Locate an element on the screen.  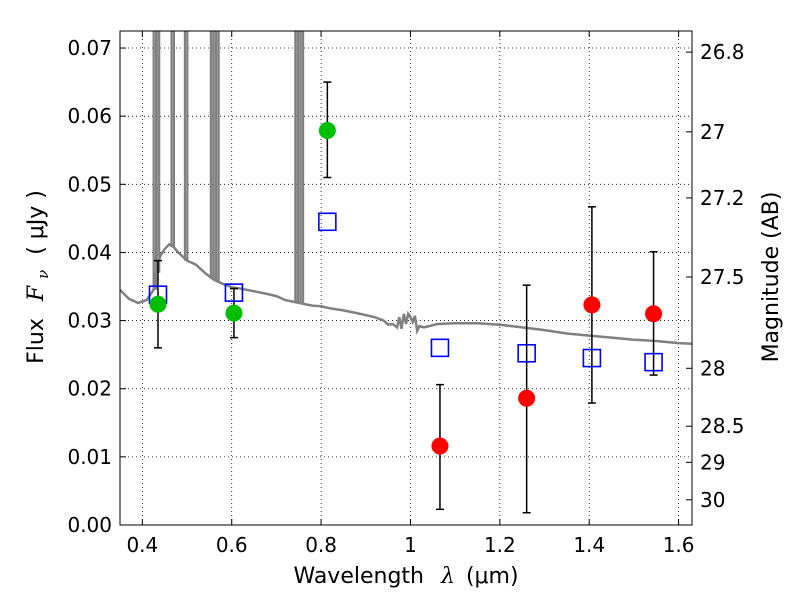
x-tick-label: 0.8 is located at coordinates (321, 545).